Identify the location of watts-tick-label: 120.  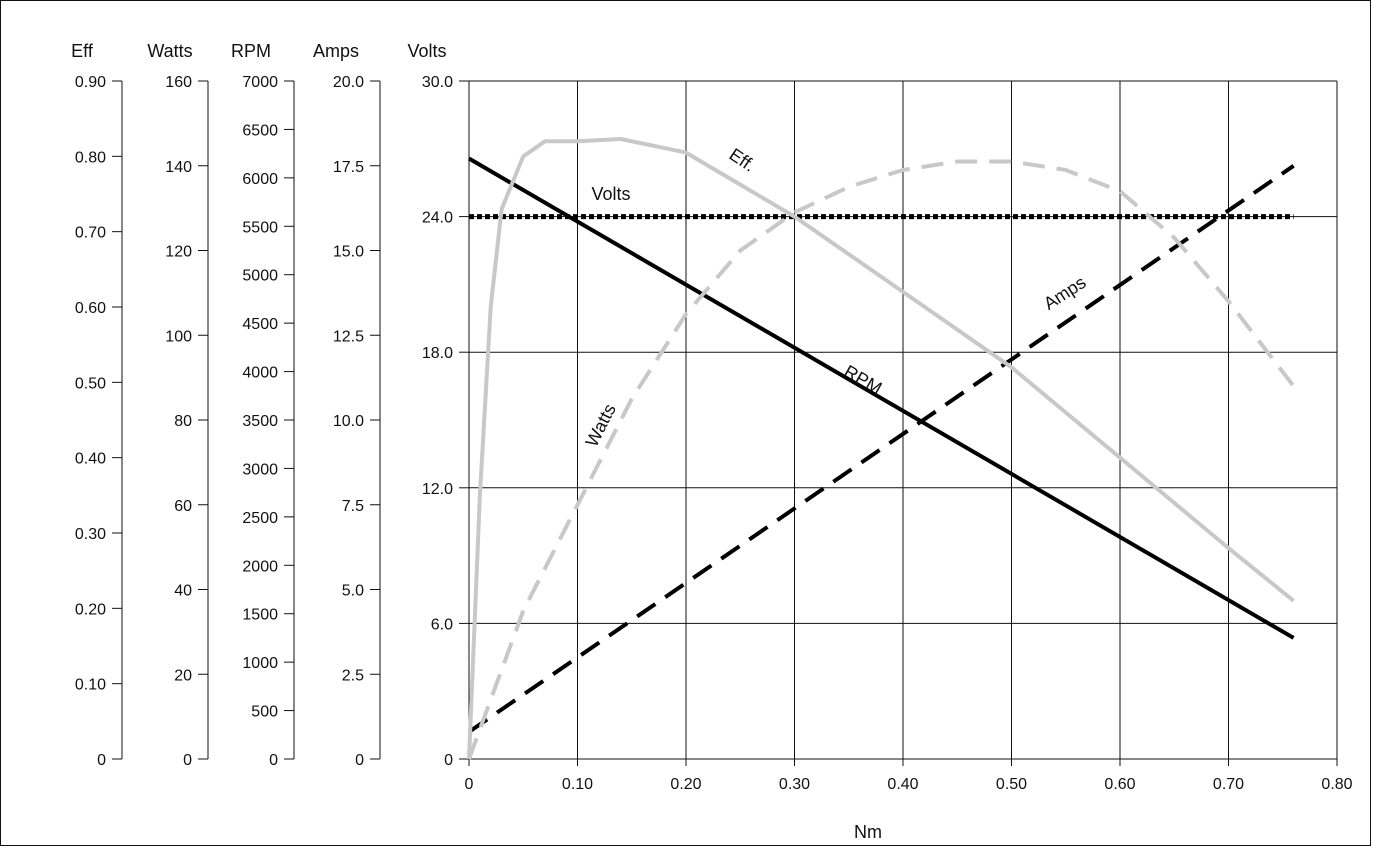
(178, 252).